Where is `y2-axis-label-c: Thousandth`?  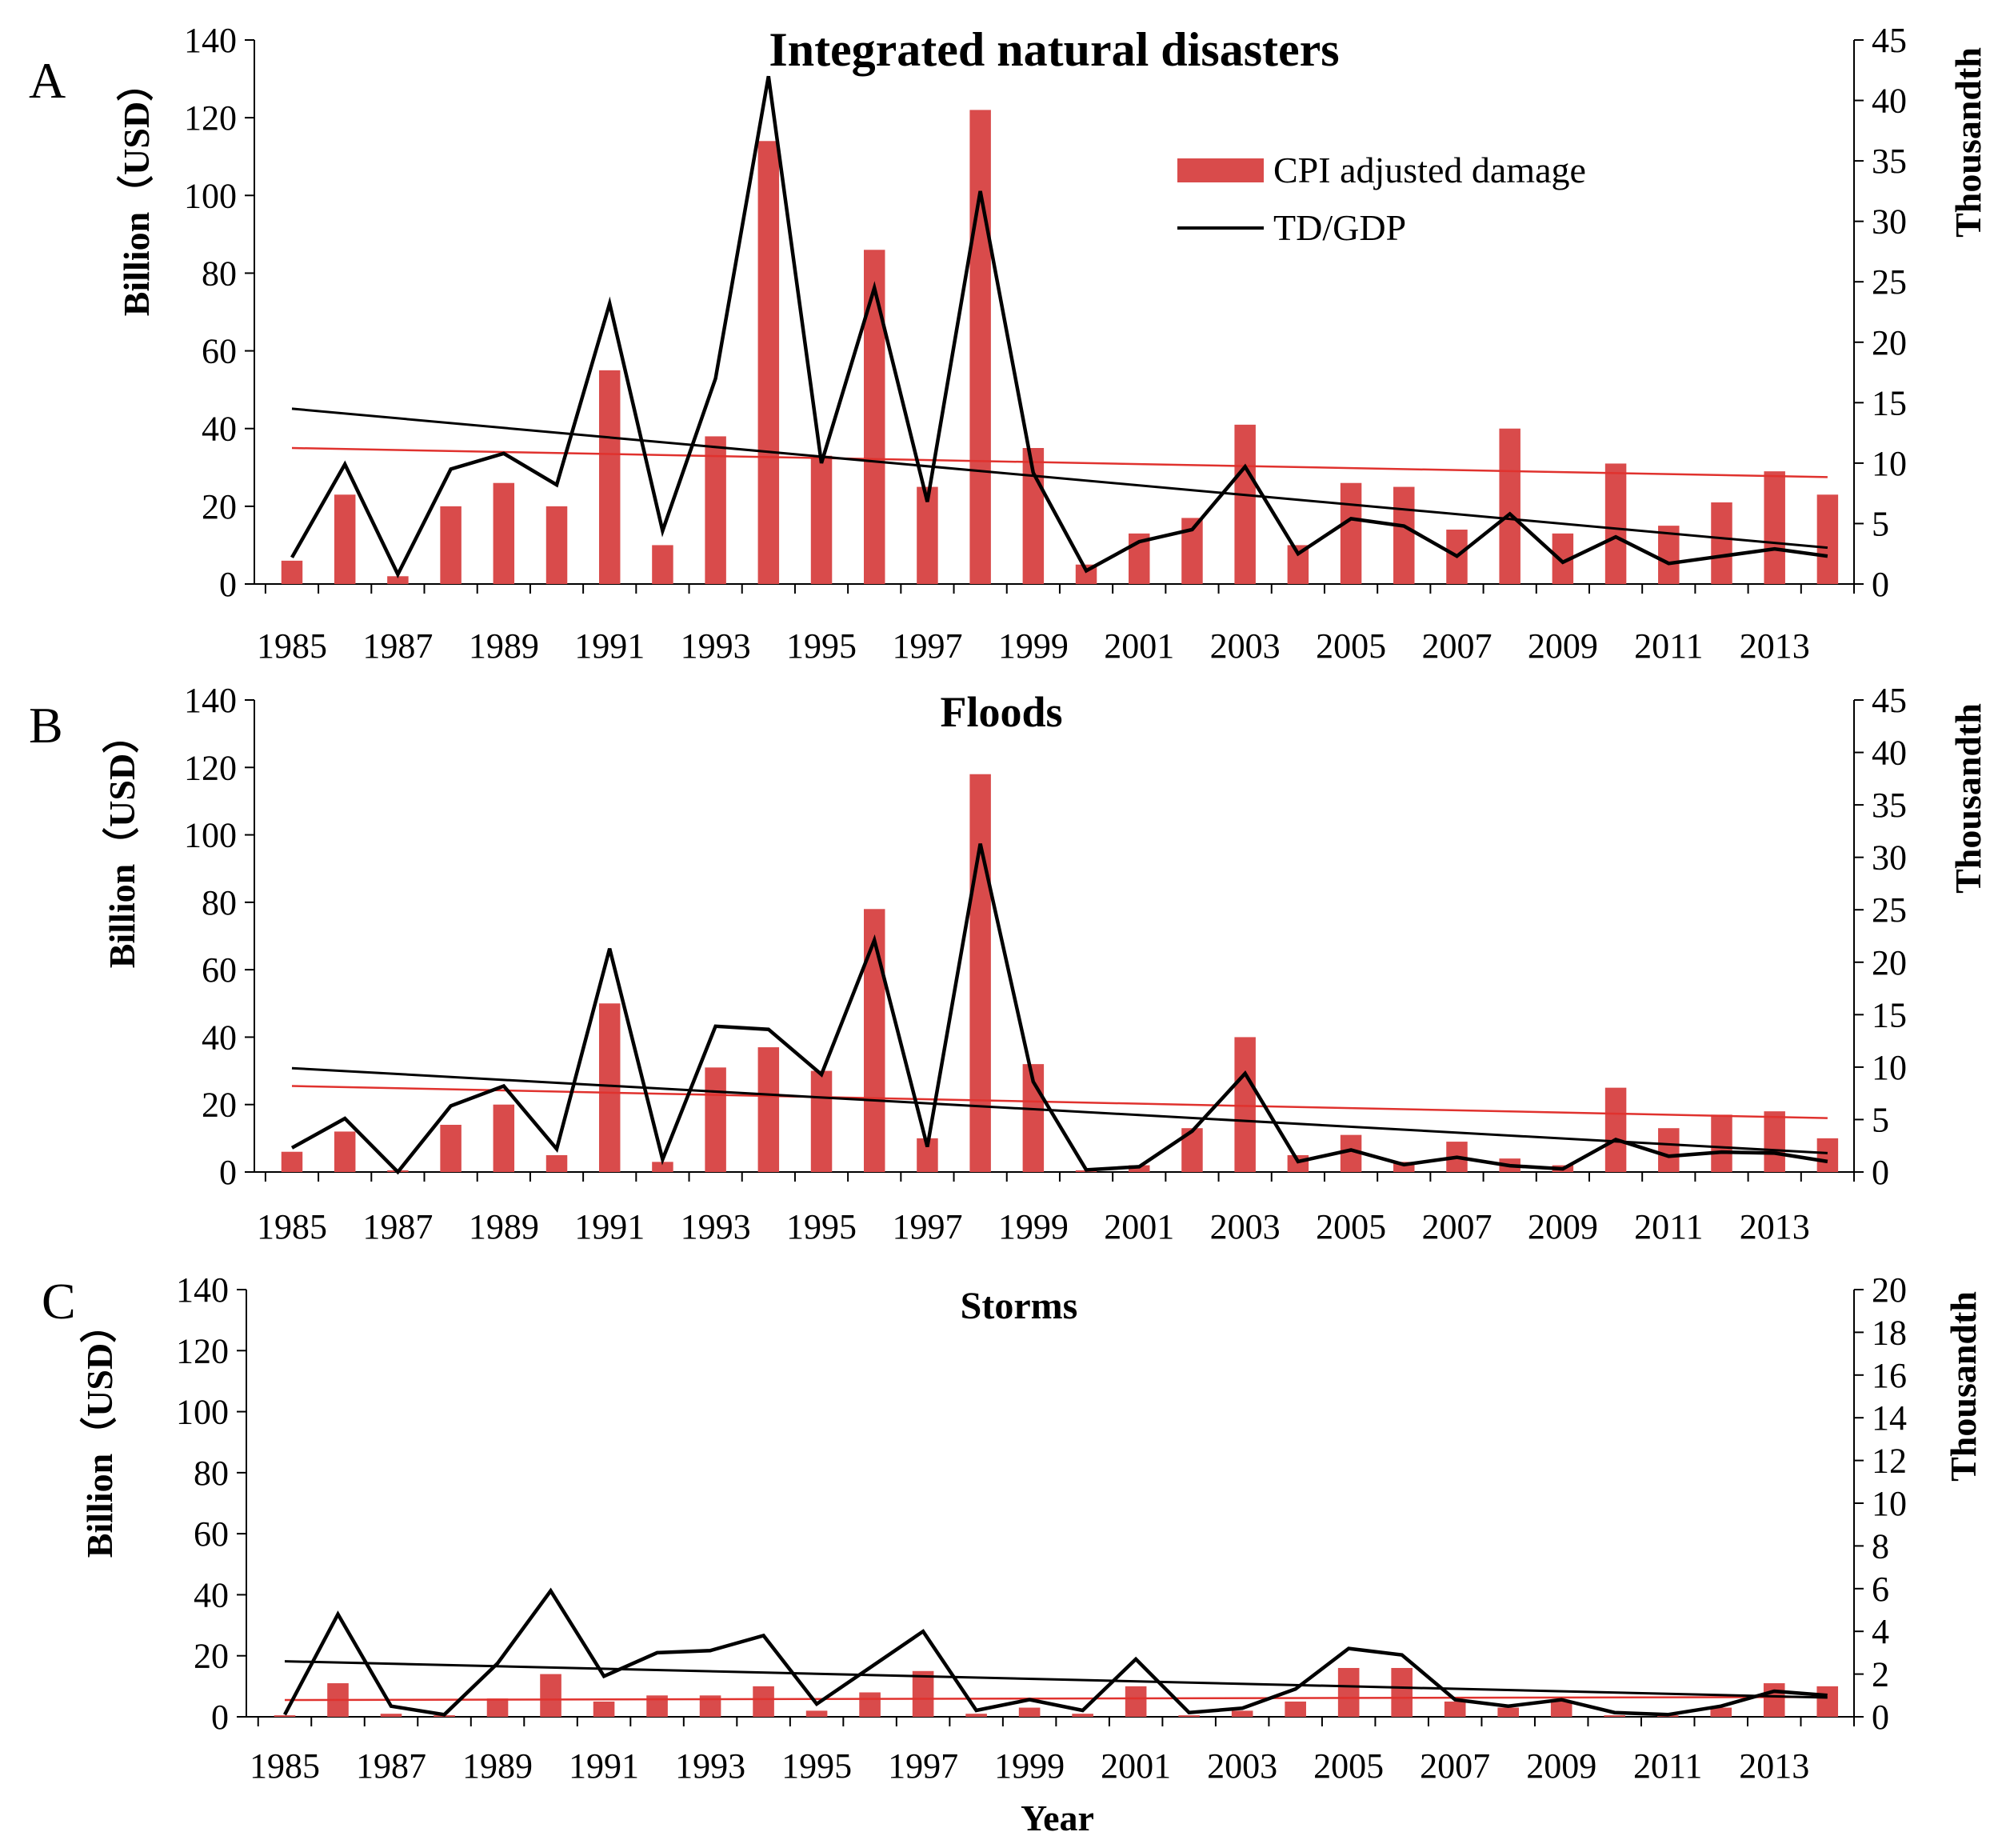
y2-axis-label-c: Thousandth is located at coordinates (1963, 1386).